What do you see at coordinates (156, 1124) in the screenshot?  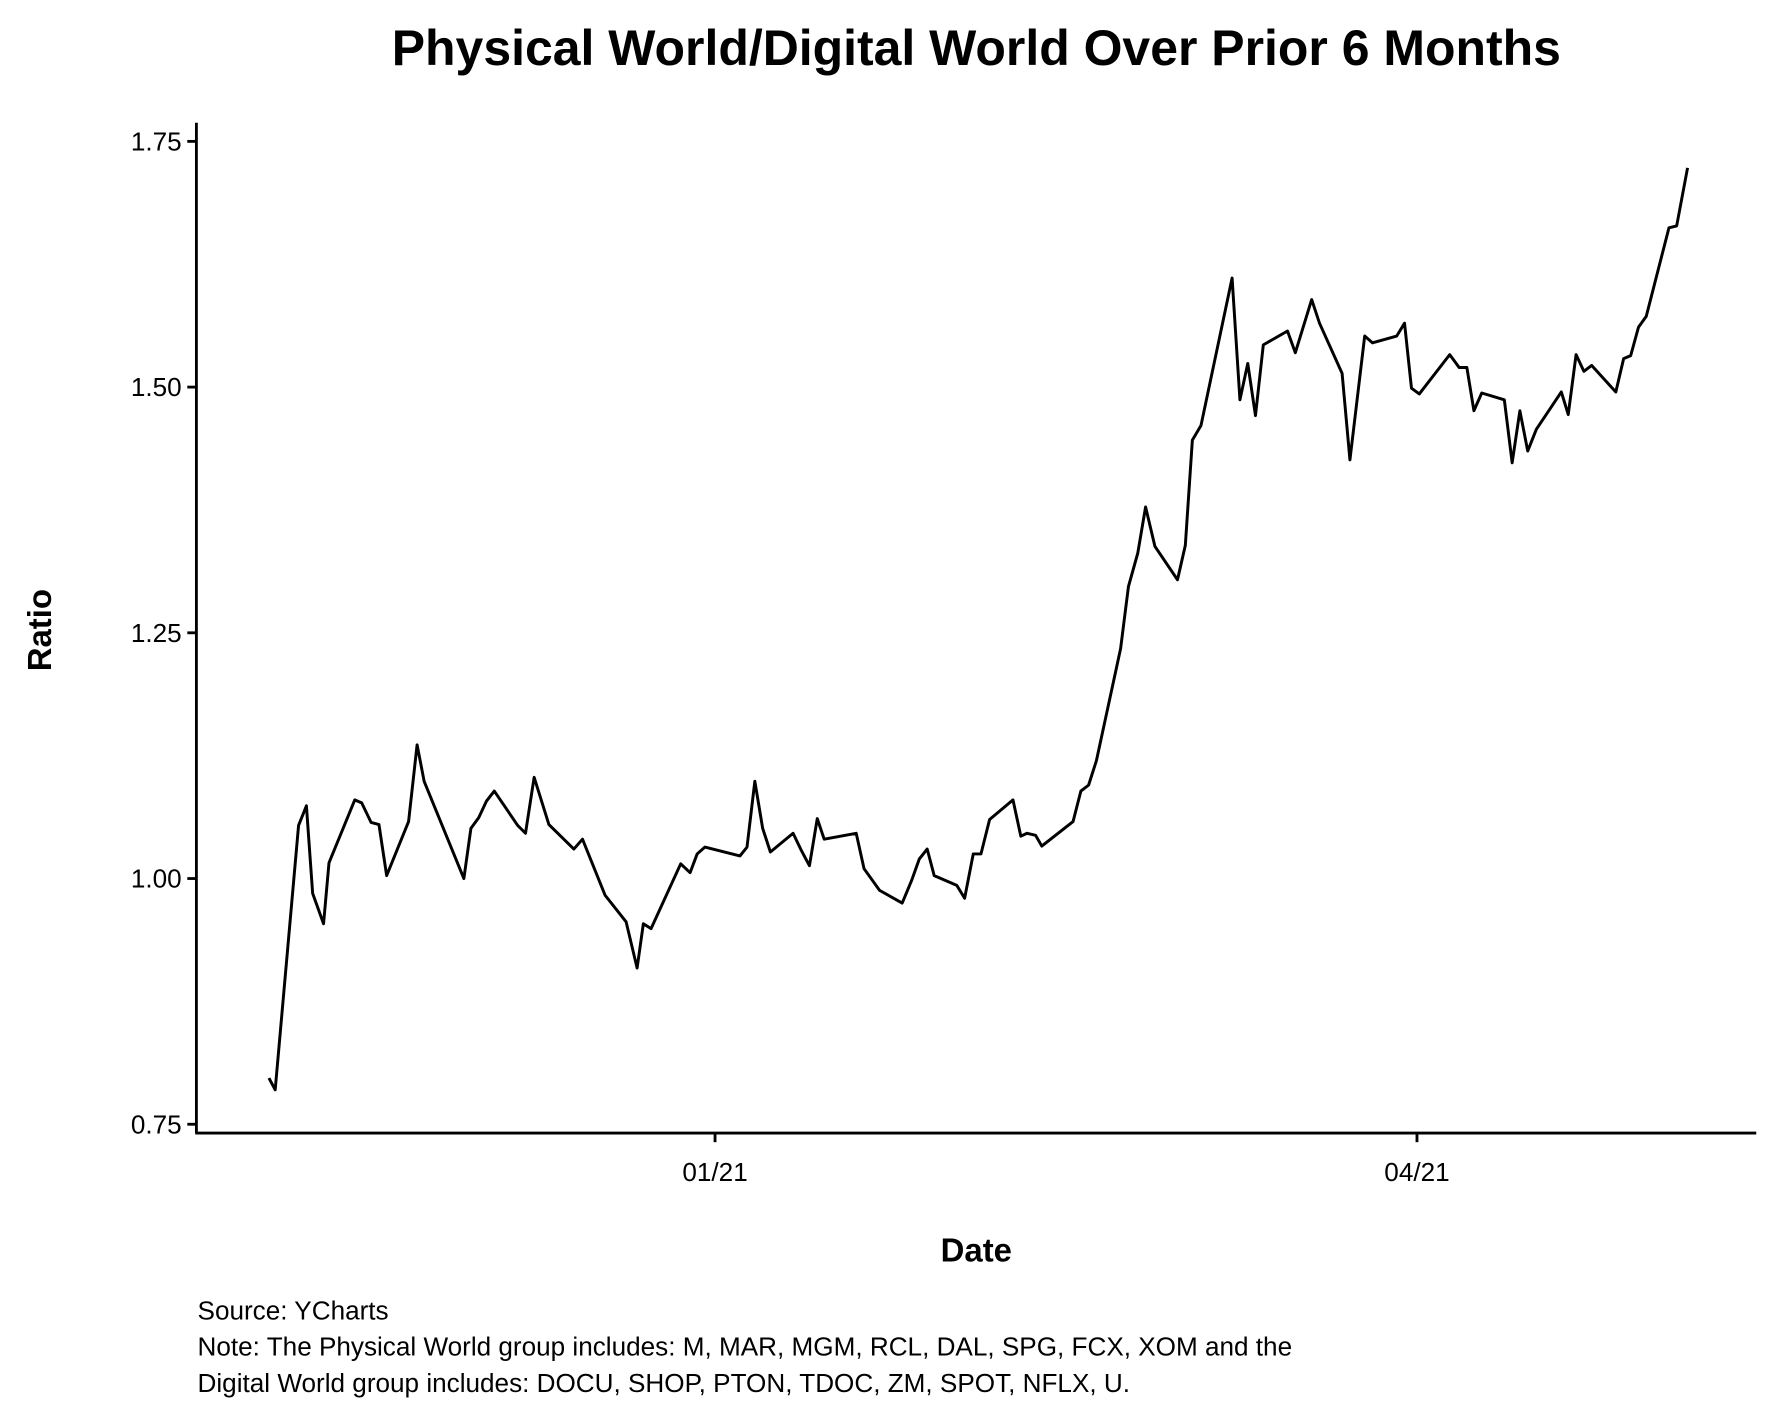 I see `y-tick-label: 0.75` at bounding box center [156, 1124].